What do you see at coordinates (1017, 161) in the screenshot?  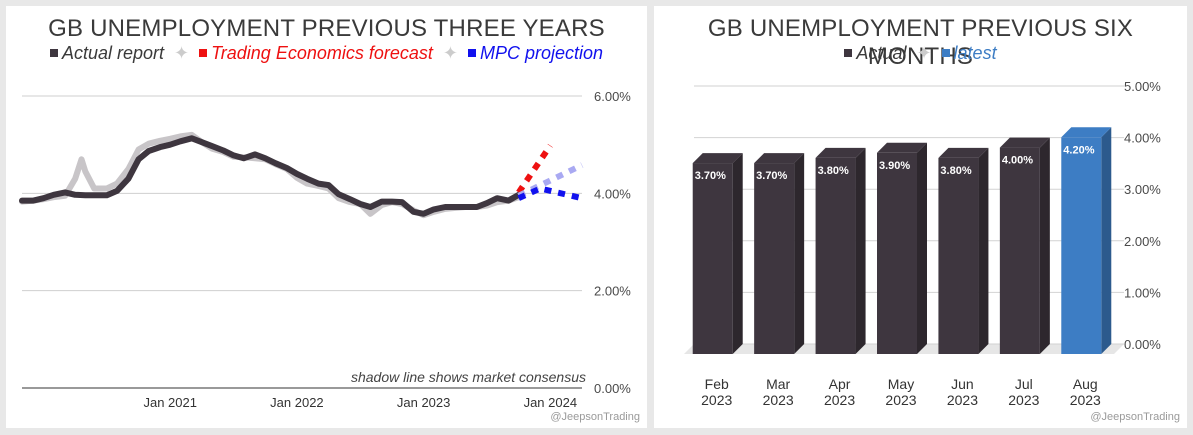 I see `bar-value-label: 4.00%` at bounding box center [1017, 161].